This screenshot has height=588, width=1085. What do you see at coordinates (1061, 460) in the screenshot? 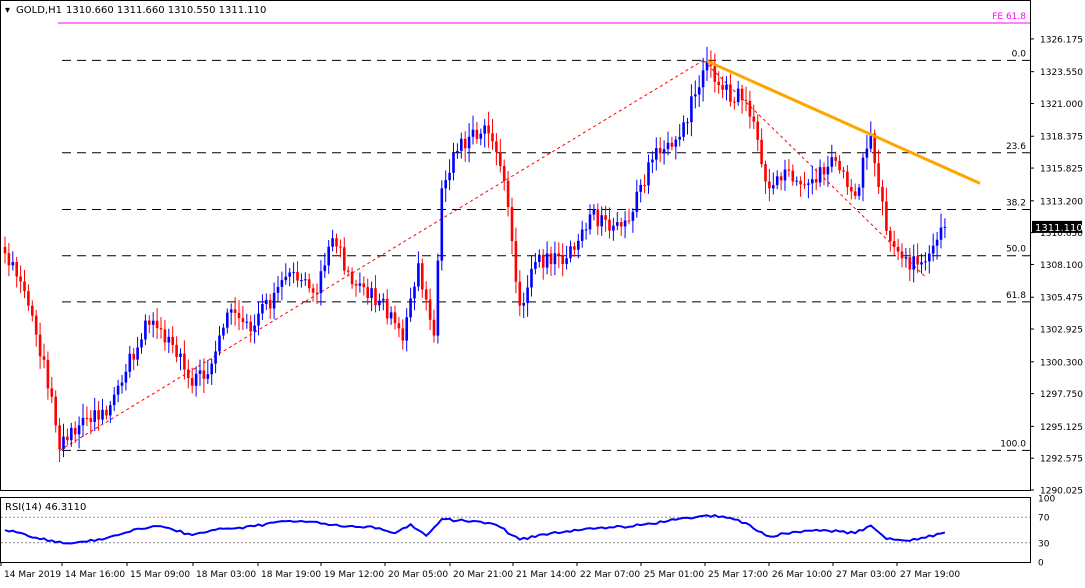
I see `price-tick-label: 1292.575` at bounding box center [1061, 460].